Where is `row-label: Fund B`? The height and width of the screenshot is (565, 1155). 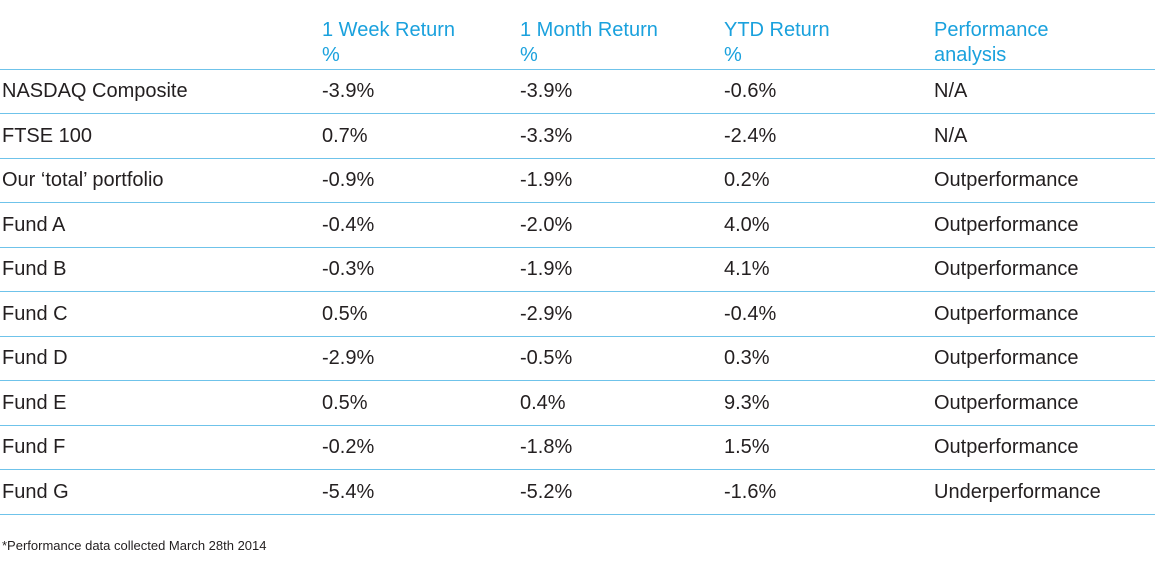 row-label: Fund B is located at coordinates (159, 269).